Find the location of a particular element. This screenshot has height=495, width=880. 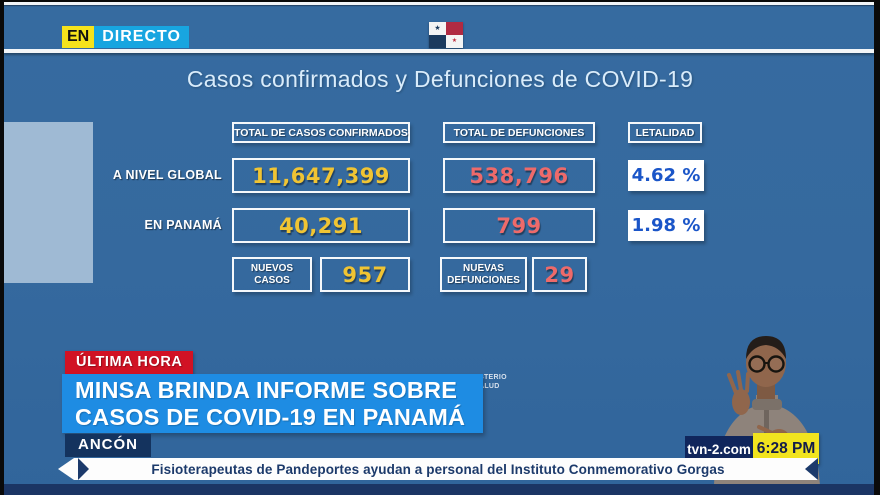

frame-edge-left is located at coordinates (2, 247).